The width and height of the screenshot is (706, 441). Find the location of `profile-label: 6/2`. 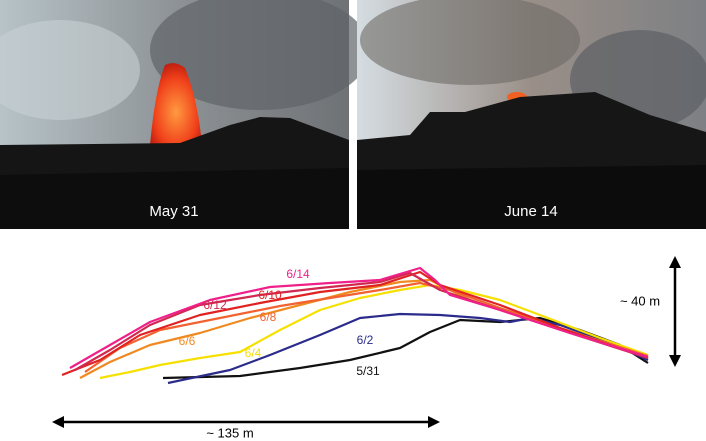

profile-label: 6/2 is located at coordinates (365, 340).